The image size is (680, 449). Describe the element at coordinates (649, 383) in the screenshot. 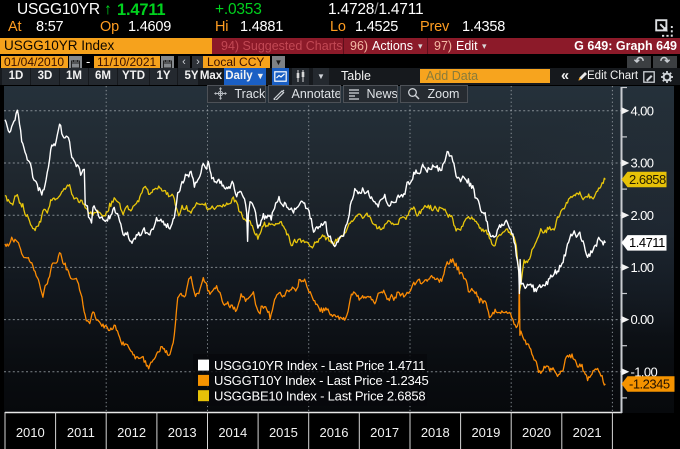

I see `svg-text: -1.2345` at that location.